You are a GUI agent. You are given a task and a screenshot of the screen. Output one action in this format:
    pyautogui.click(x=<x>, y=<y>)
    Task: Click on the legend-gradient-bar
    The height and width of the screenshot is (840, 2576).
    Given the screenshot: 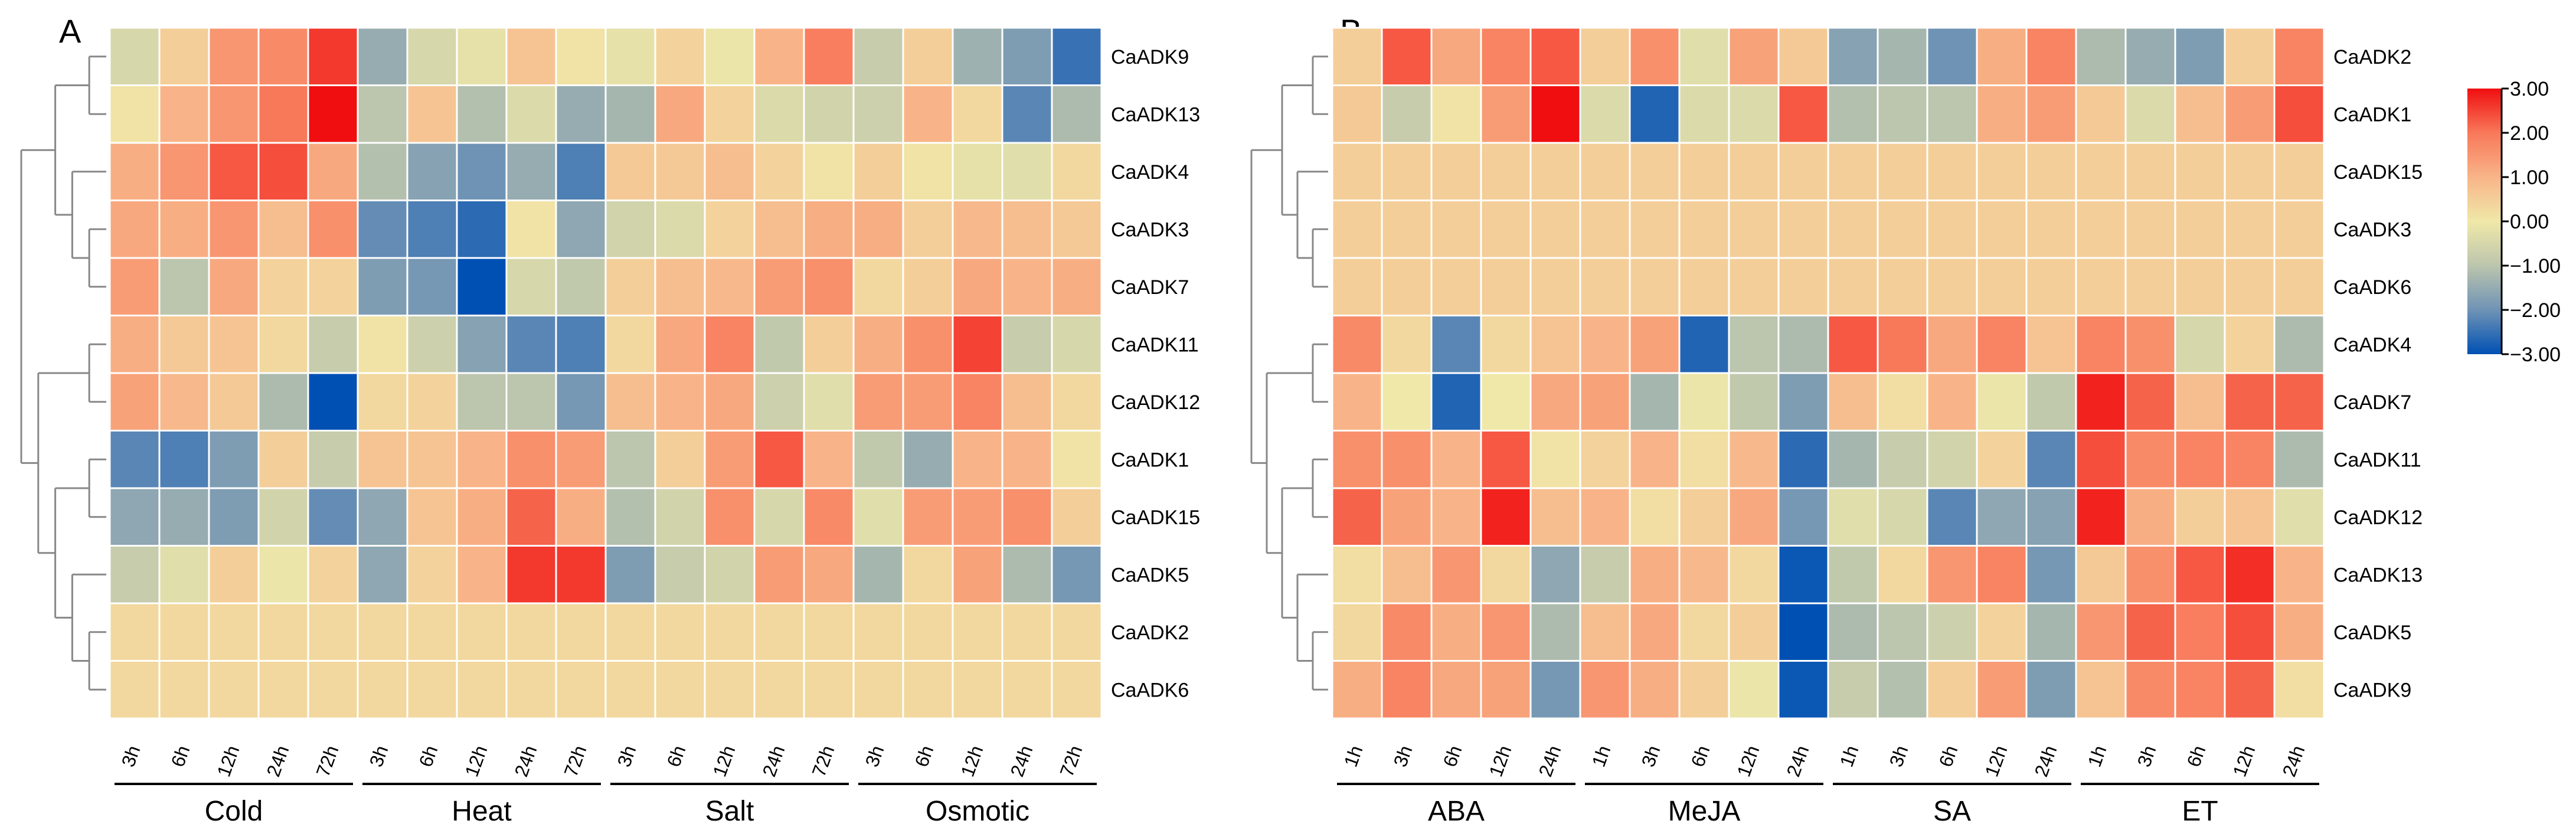 What is the action you would take?
    pyautogui.click(x=2484, y=221)
    